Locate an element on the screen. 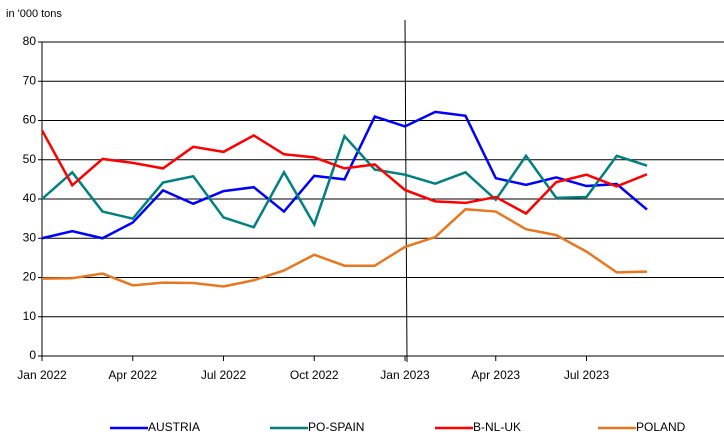  x-tick-label: Oct 2022 is located at coordinates (314, 375).